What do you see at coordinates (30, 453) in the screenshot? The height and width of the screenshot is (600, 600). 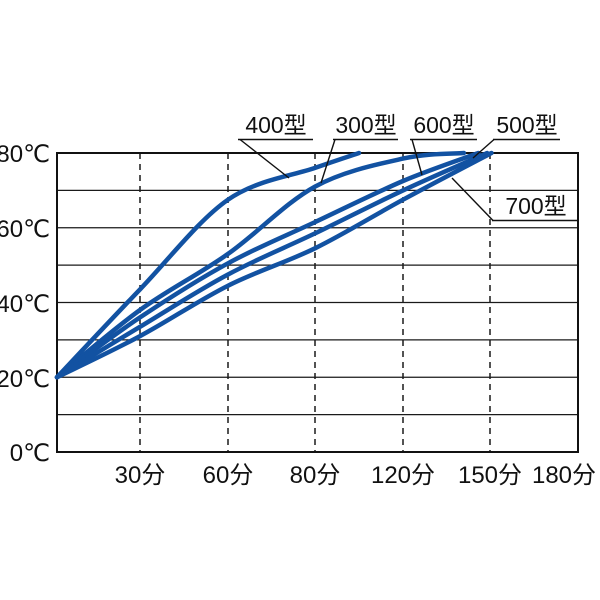 I see `y-tick-label-0: 0℃` at bounding box center [30, 453].